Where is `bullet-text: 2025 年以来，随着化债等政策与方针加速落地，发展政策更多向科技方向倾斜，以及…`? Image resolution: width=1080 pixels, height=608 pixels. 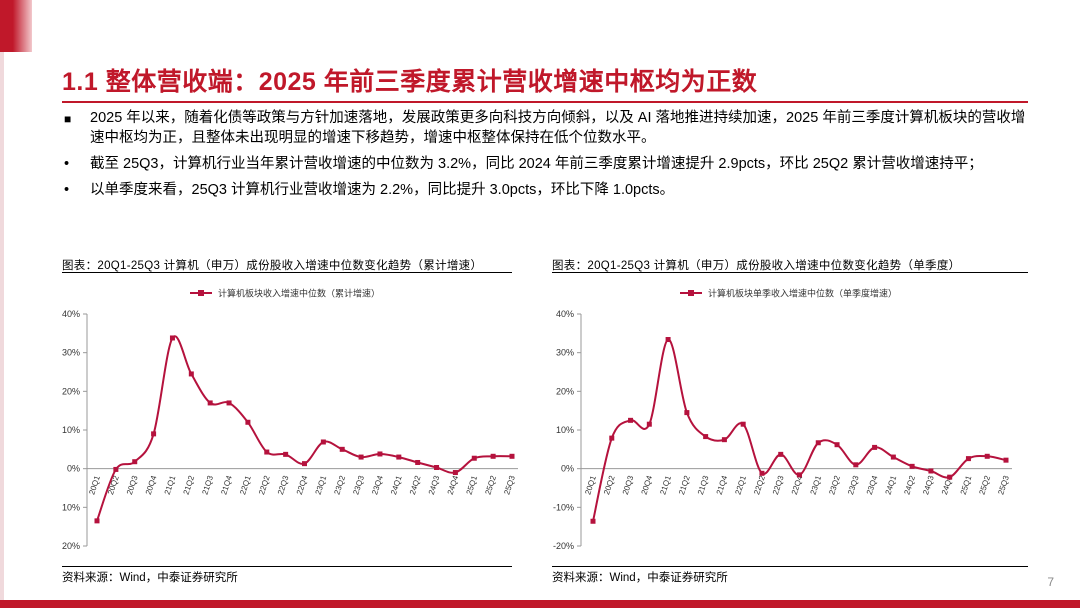 bullet-text: 2025 年以来，随着化债等政策与方针加速落地，发展政策更多向科技方向倾斜，以及… is located at coordinates (558, 128).